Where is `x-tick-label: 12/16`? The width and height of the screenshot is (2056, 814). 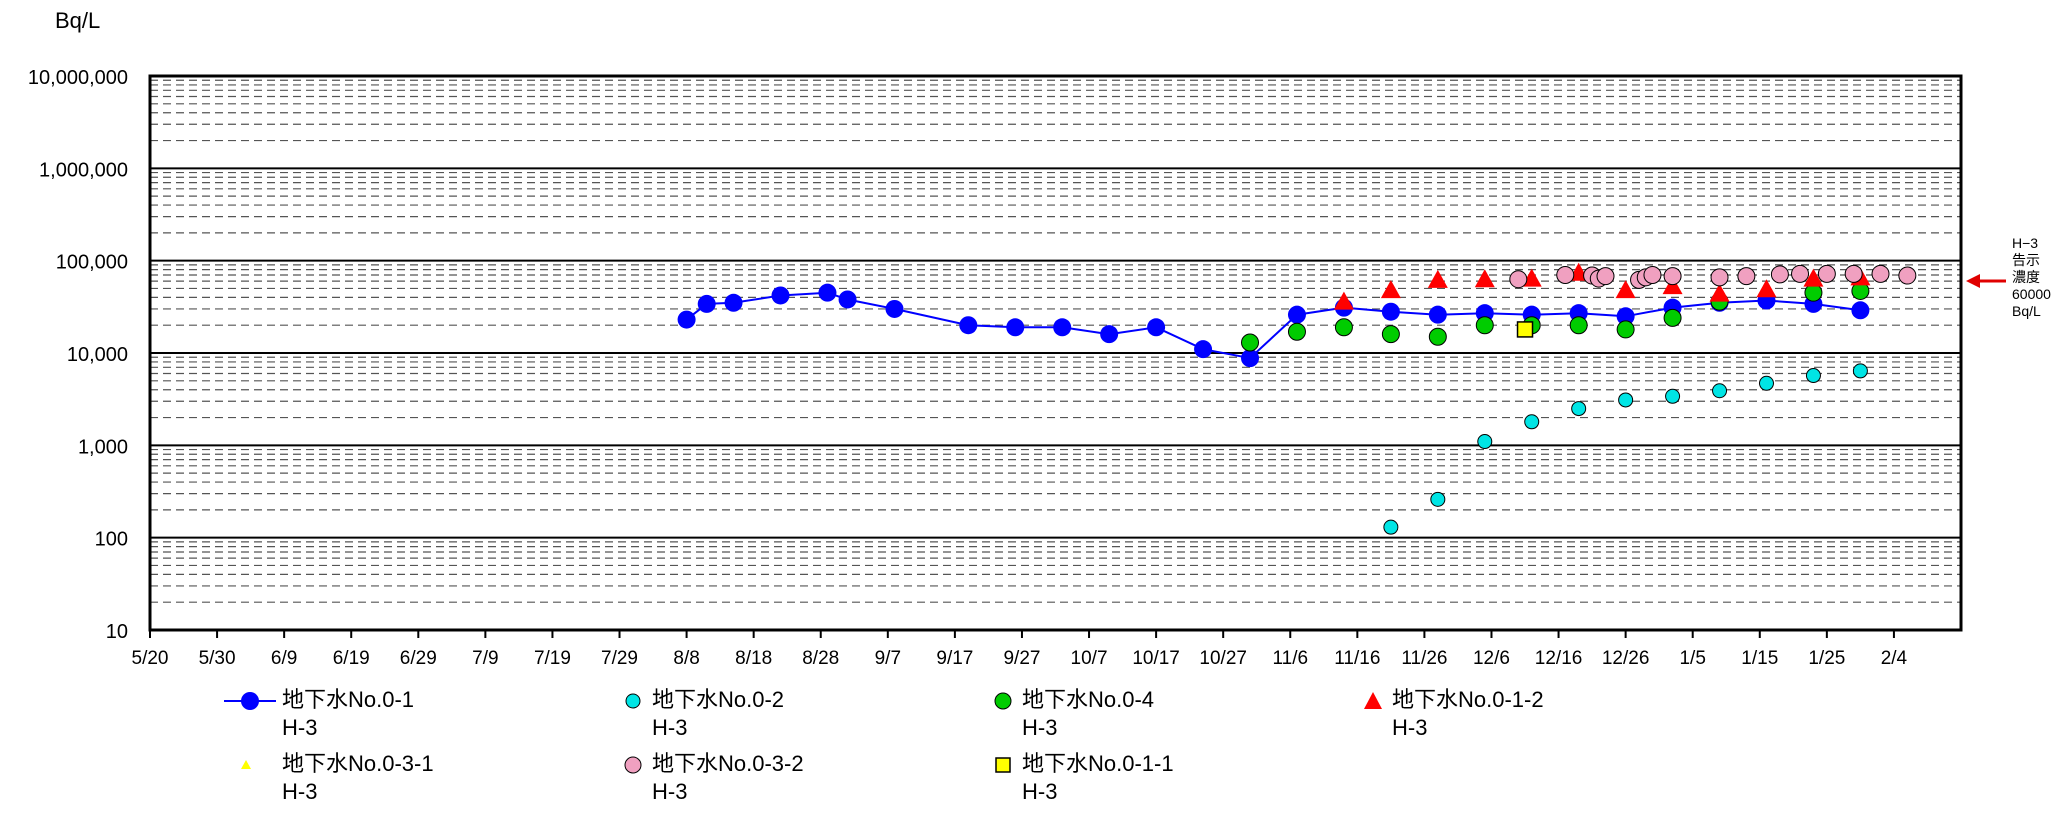
x-tick-label: 12/16 is located at coordinates (1559, 658).